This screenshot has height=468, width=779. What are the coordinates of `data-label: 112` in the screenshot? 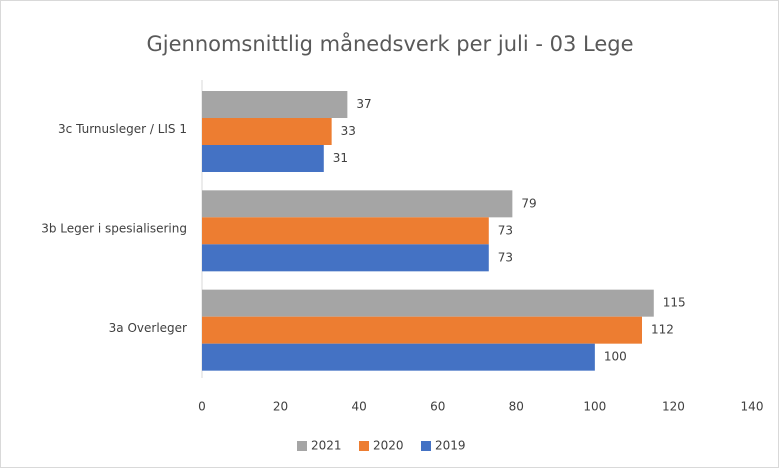 It's located at (662, 330).